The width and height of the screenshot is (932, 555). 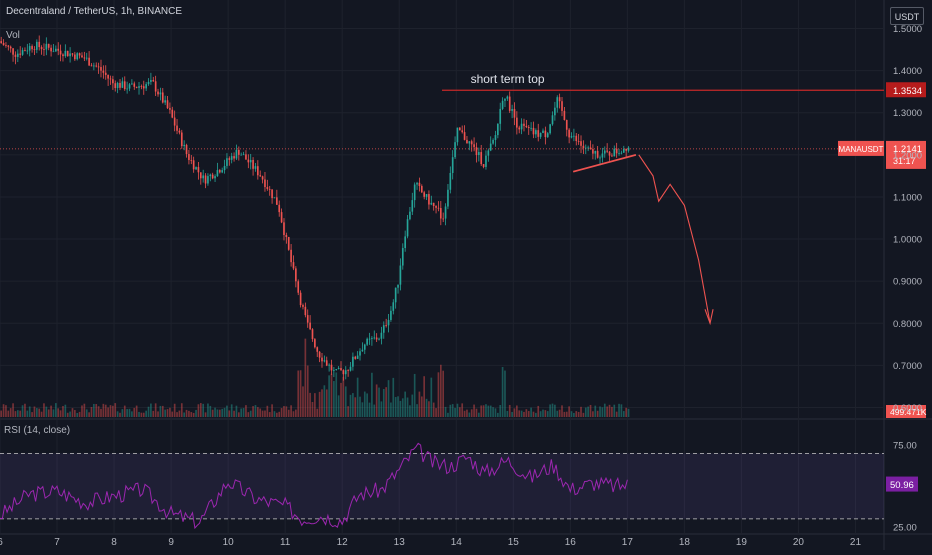 I want to click on rsi-label: RSI (14, close), so click(x=37, y=430).